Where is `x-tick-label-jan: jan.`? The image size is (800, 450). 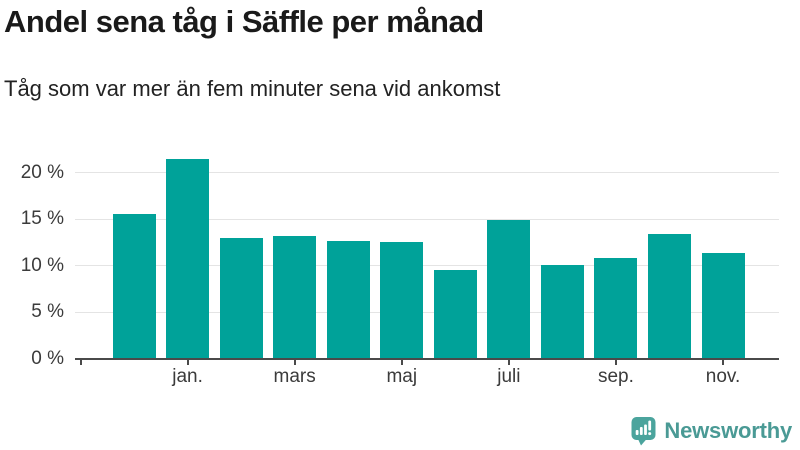
x-tick-label-jan: jan. is located at coordinates (187, 376).